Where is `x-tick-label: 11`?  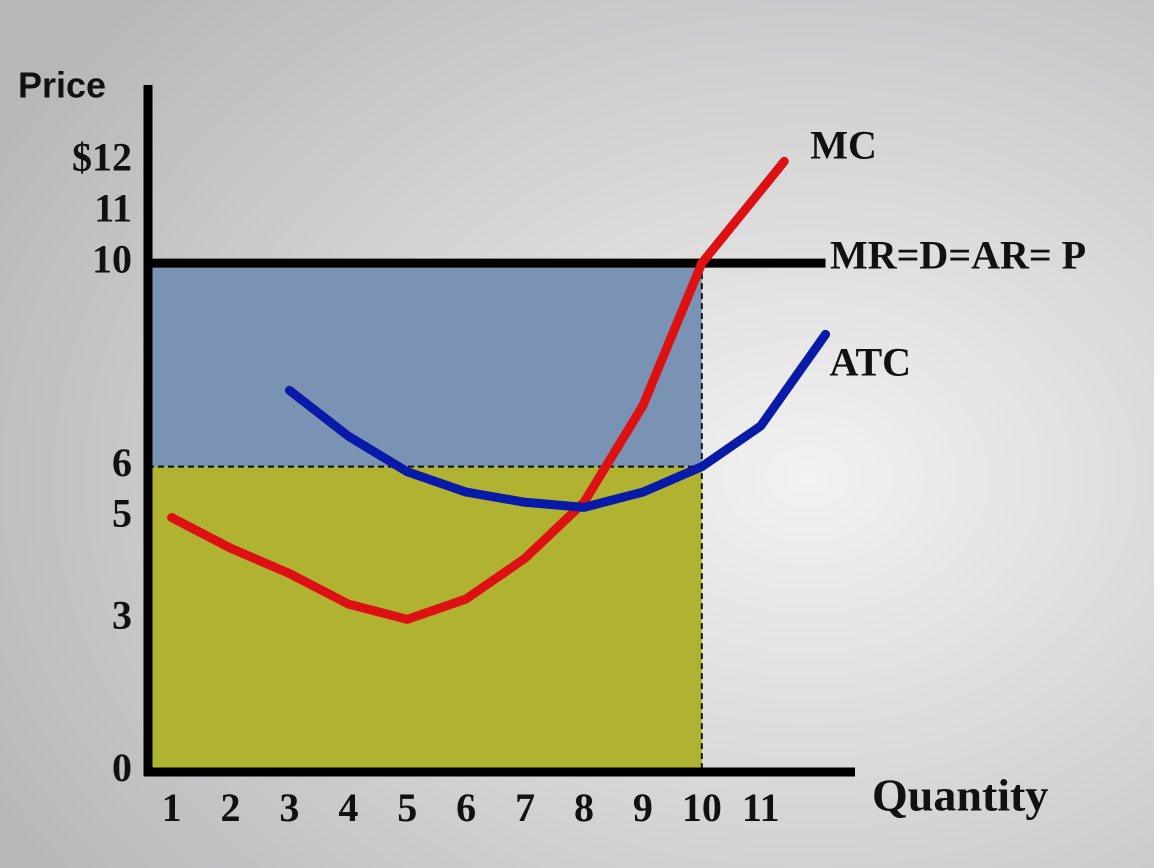
x-tick-label: 11 is located at coordinates (761, 807).